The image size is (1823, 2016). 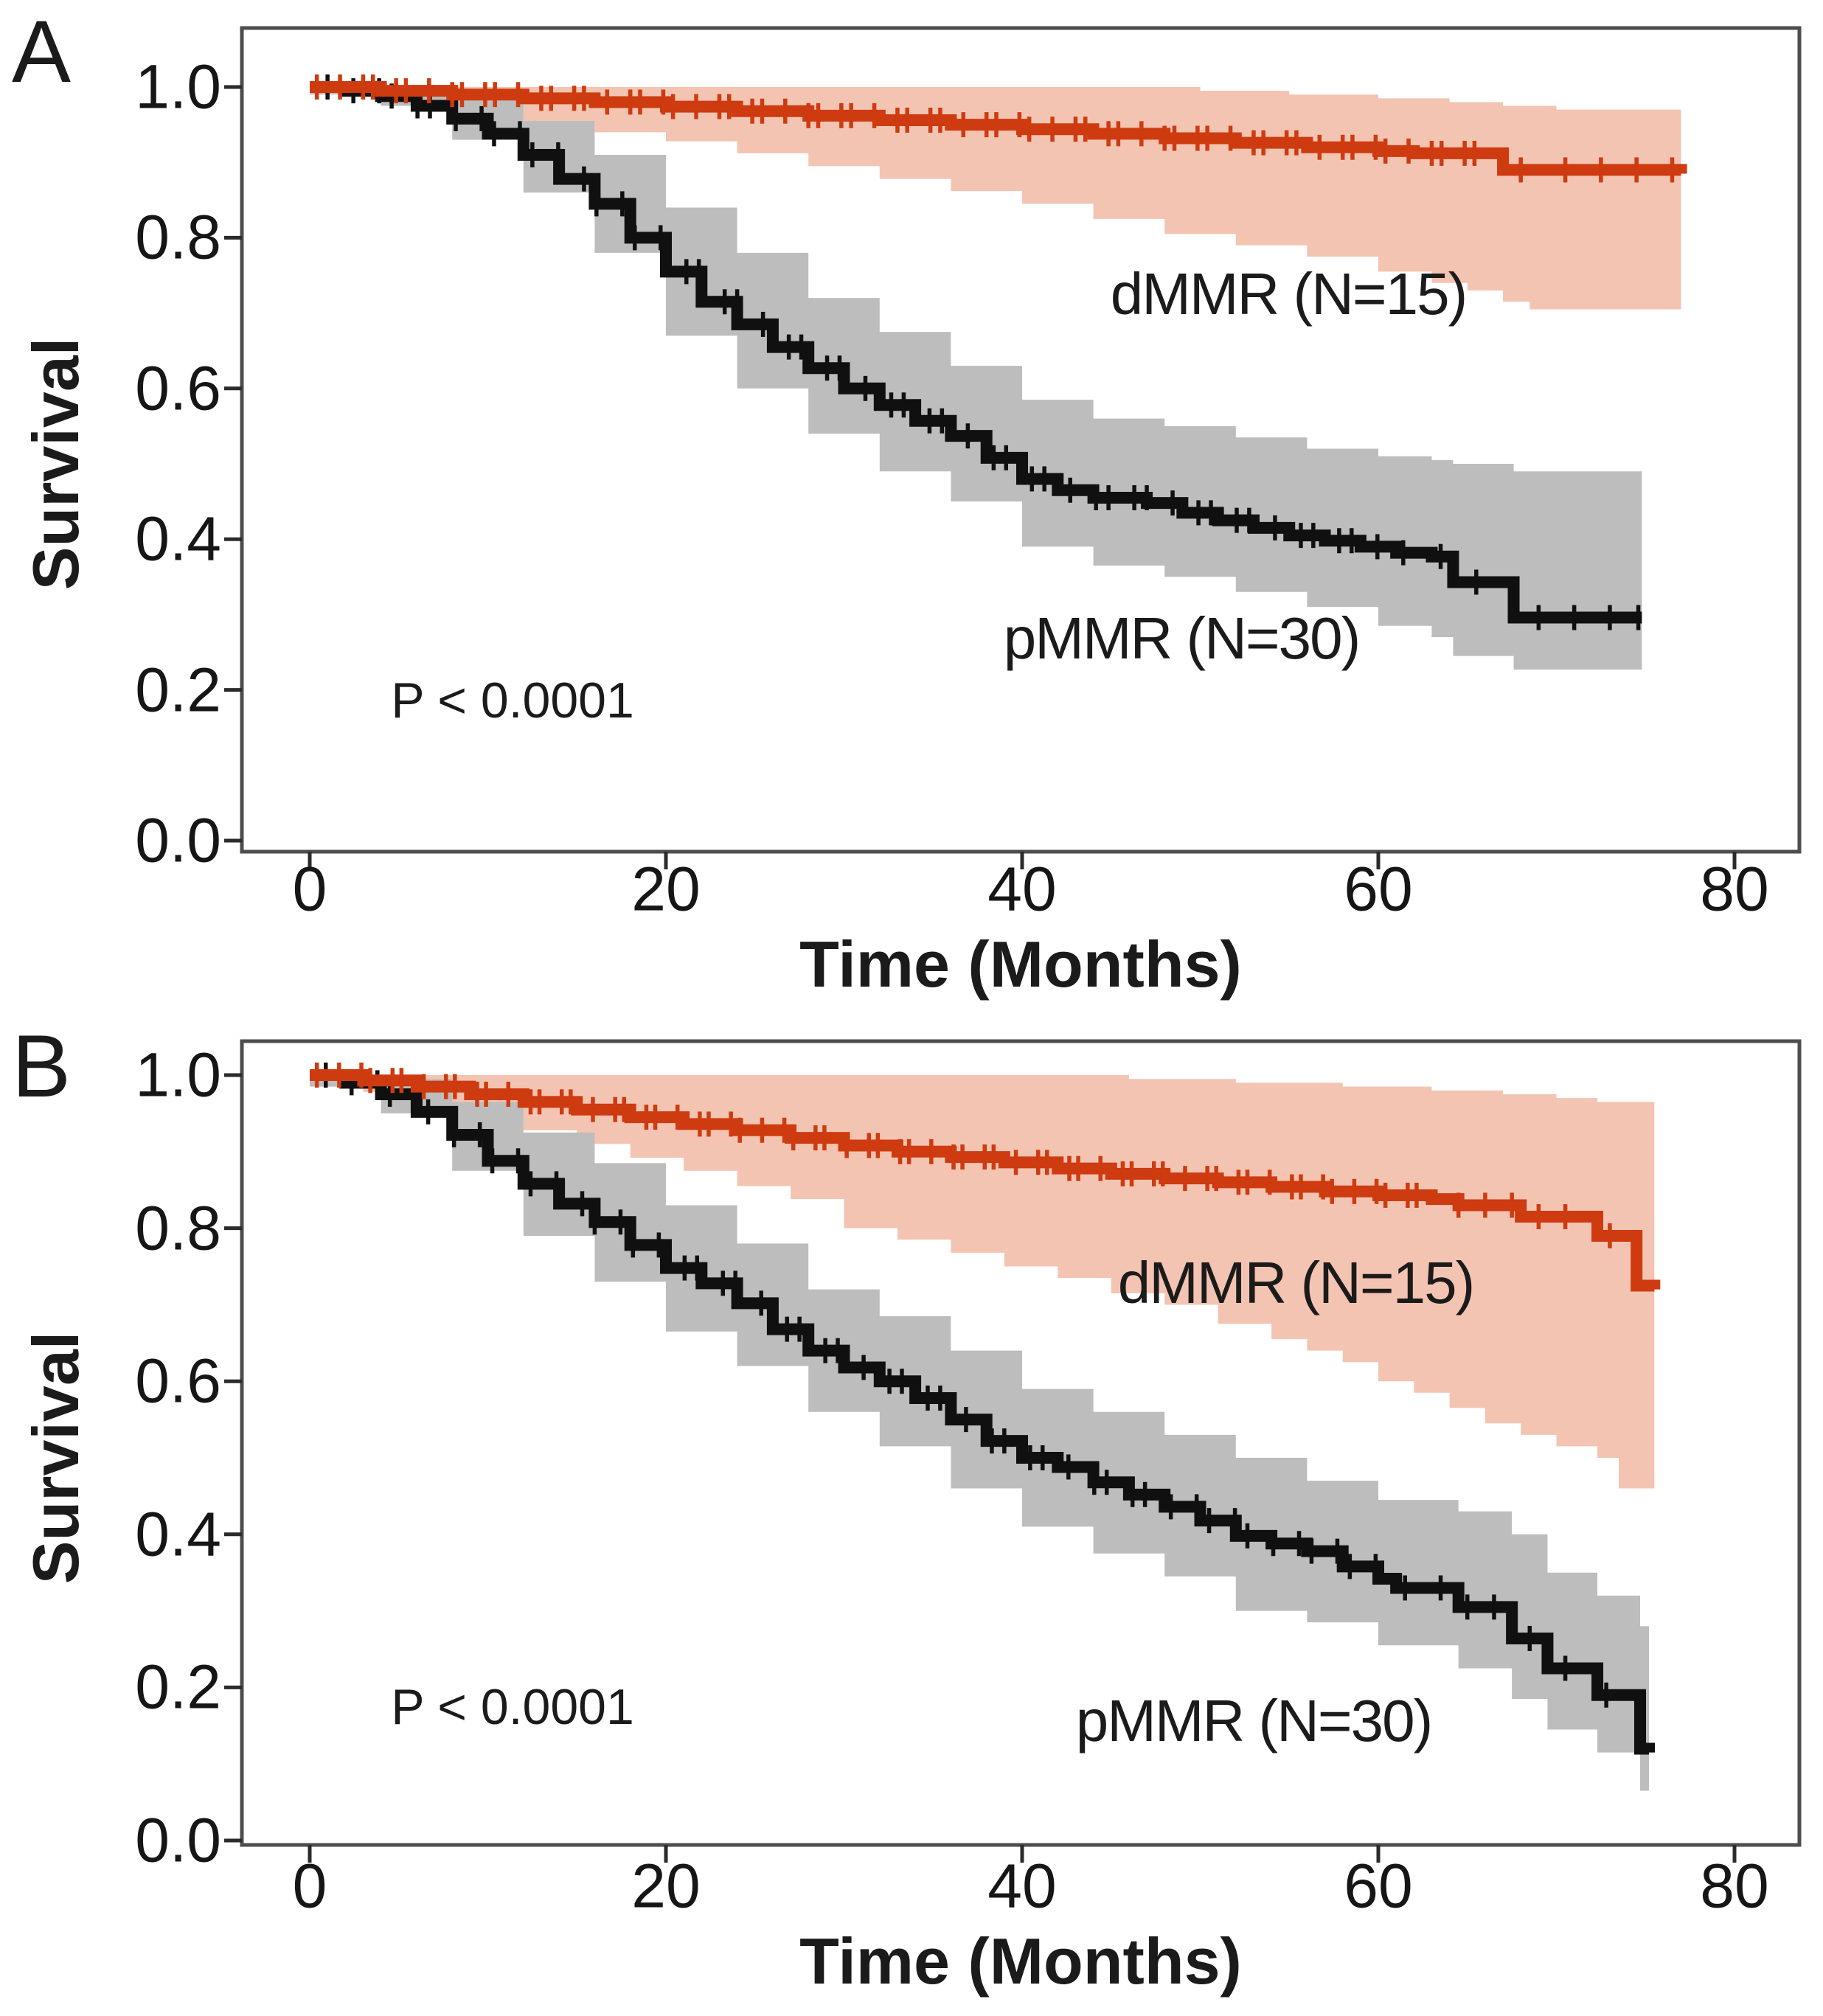 What do you see at coordinates (999, 128) in the screenshot?
I see `km-curve-dmmr-a` at bounding box center [999, 128].